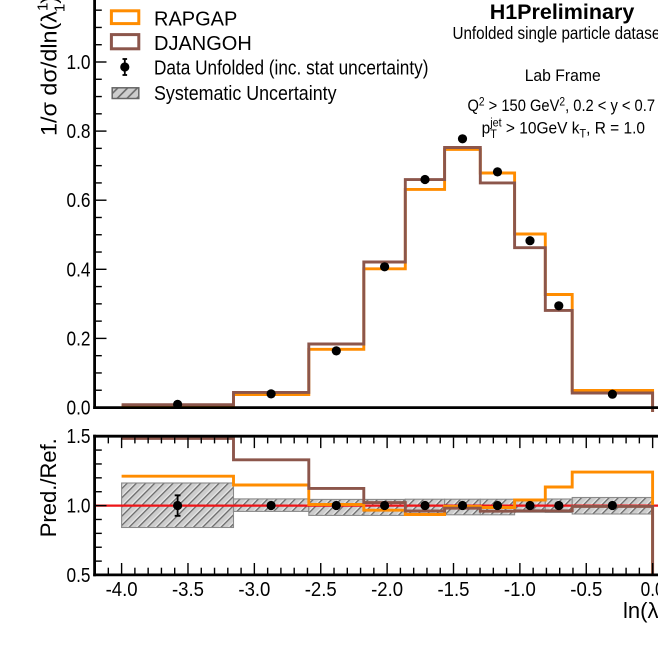  Describe the element at coordinates (245, 94) in the screenshot. I see `svg-text: Systematic Uncertainty` at that location.